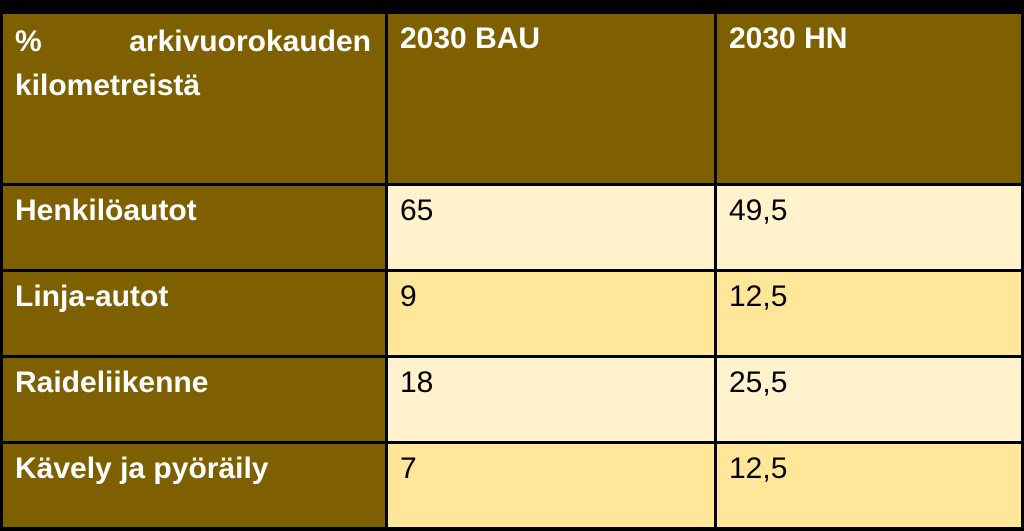  I want to click on header-cell: % arkivuorokauden kilometreistä, so click(194, 98).